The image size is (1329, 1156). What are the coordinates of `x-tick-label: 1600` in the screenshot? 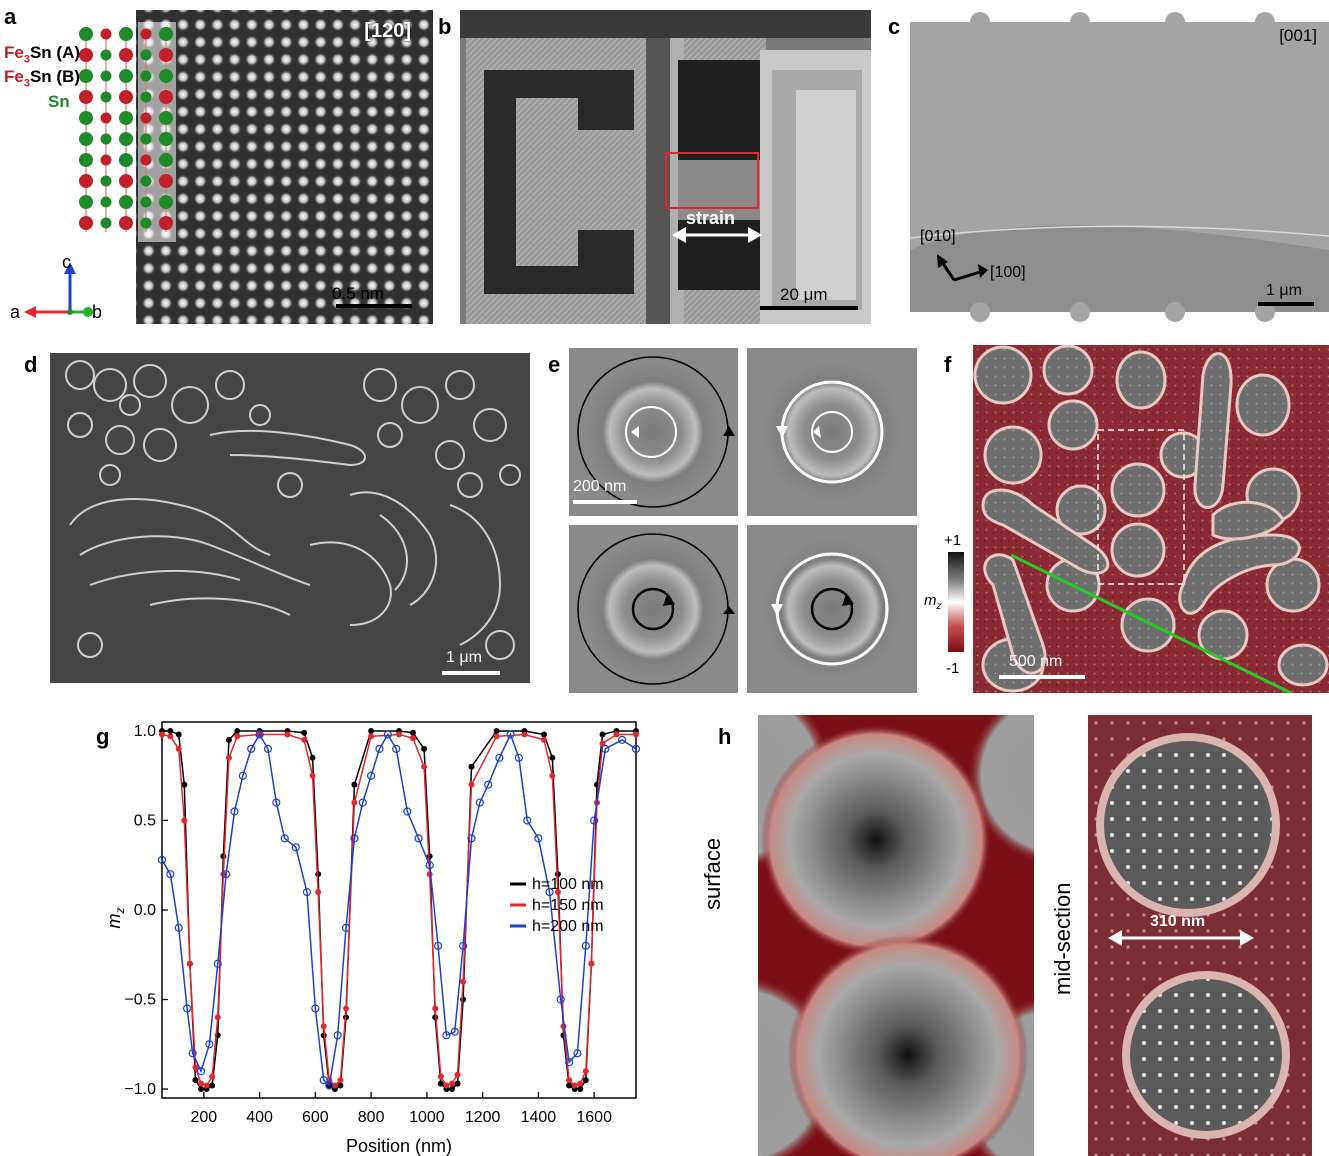 It's located at (594, 1117).